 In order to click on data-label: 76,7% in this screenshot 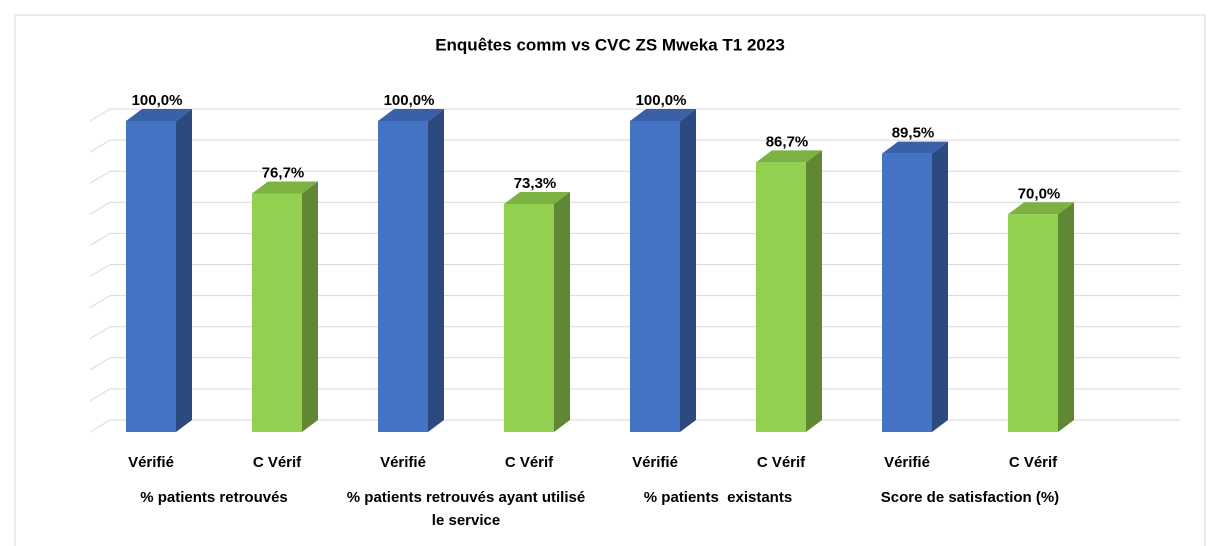, I will do `click(283, 172)`.